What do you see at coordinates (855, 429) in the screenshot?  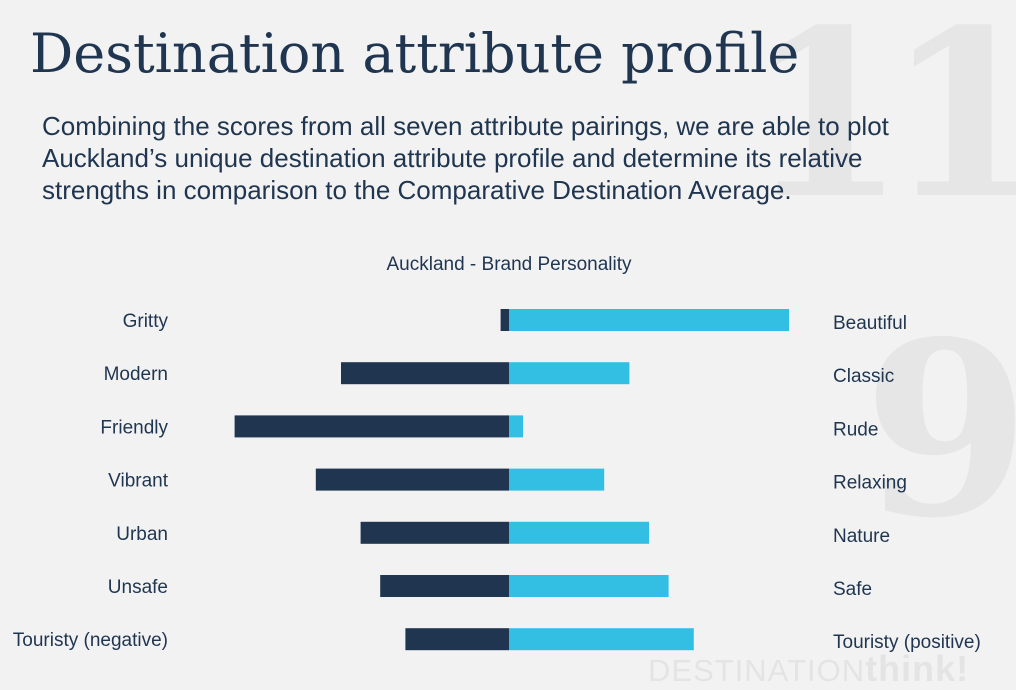 I see `right-label-friendly: Rude` at bounding box center [855, 429].